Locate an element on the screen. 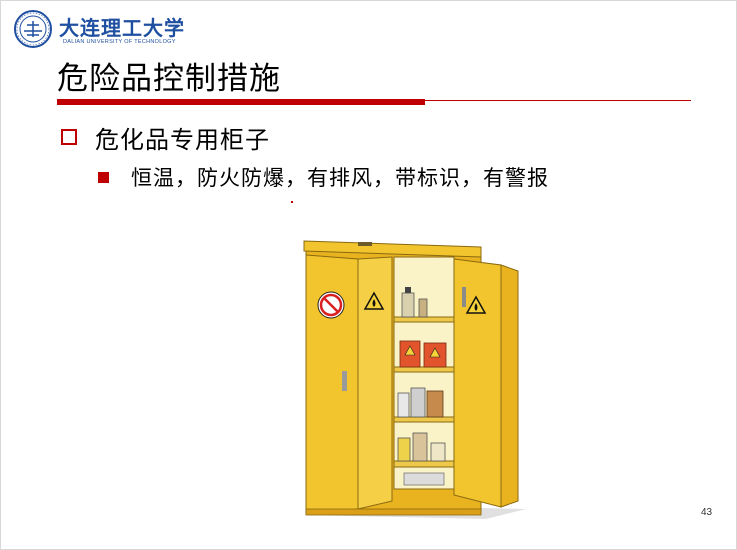  bullet-level2: 恒温，防火防爆，有排风，带标识，有警报 is located at coordinates (323, 177).